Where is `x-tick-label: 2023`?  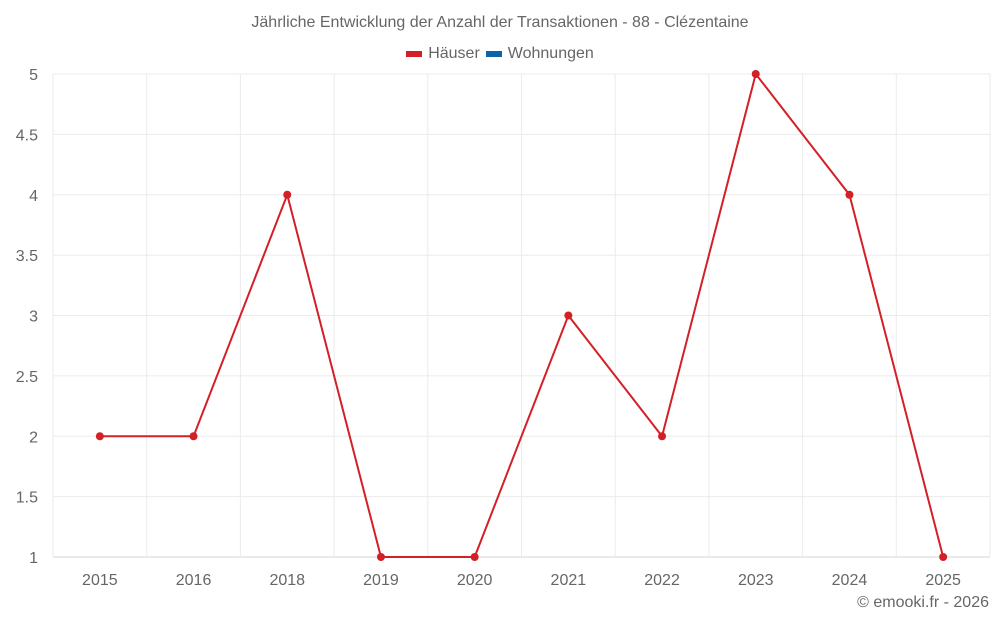
x-tick-label: 2023 is located at coordinates (756, 580).